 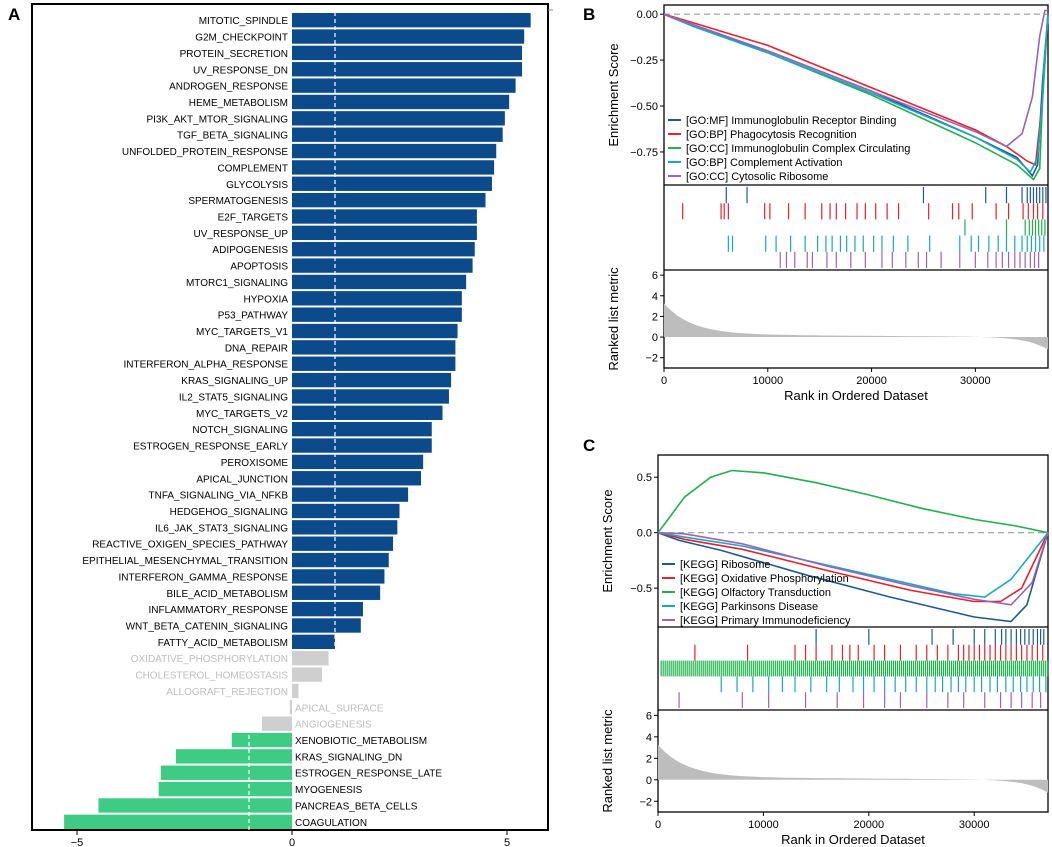 I want to click on bar-estrogen_response_early, so click(x=362, y=445).